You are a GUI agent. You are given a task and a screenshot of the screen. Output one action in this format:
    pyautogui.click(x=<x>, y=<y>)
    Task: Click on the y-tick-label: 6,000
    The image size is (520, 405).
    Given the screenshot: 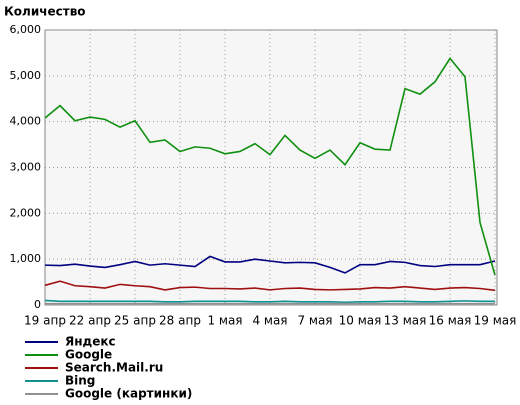 What is the action you would take?
    pyautogui.click(x=26, y=29)
    